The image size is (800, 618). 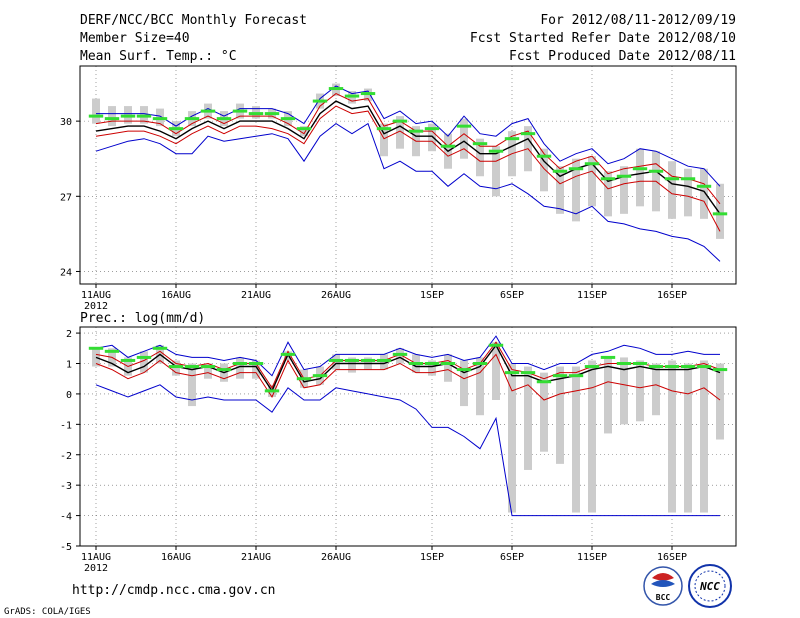 I want to click on grads-credit: GrADS: COLA/IGES, so click(x=47, y=612).